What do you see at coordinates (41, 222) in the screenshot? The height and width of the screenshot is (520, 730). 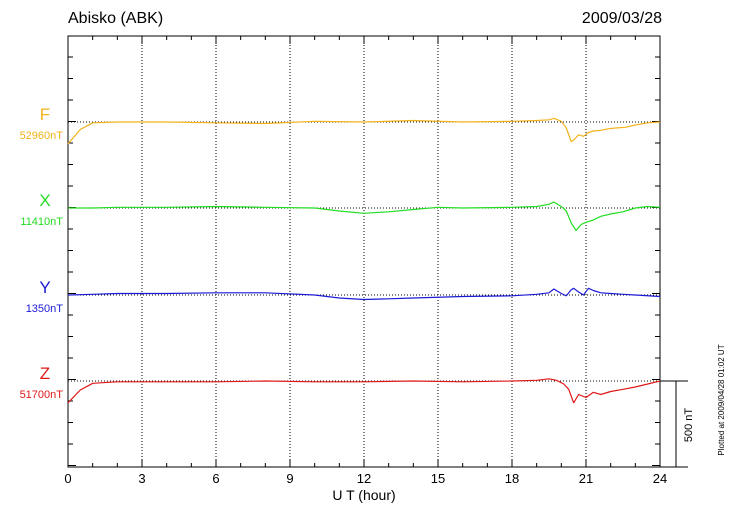 I see `baseline-value-x: 11410nT` at bounding box center [41, 222].